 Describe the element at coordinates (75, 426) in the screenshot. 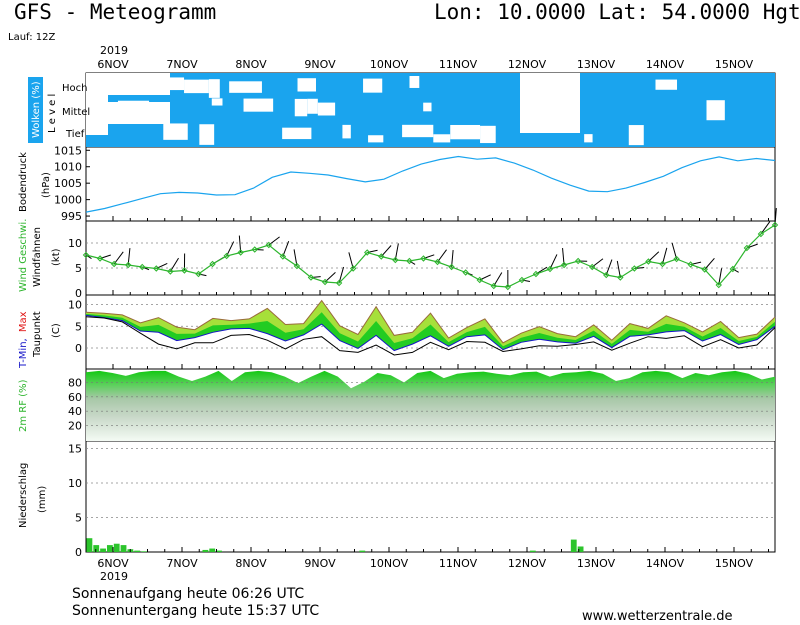

I see `humidity-tick-label: 20` at that location.